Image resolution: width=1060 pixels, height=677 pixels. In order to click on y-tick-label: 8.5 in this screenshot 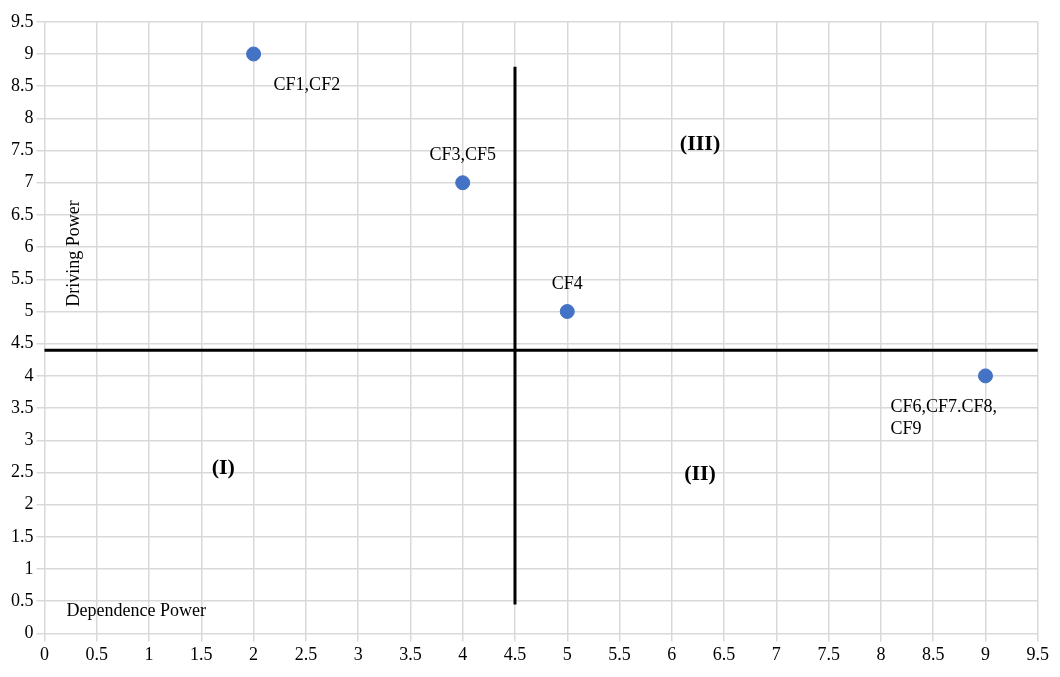, I will do `click(22, 84)`.